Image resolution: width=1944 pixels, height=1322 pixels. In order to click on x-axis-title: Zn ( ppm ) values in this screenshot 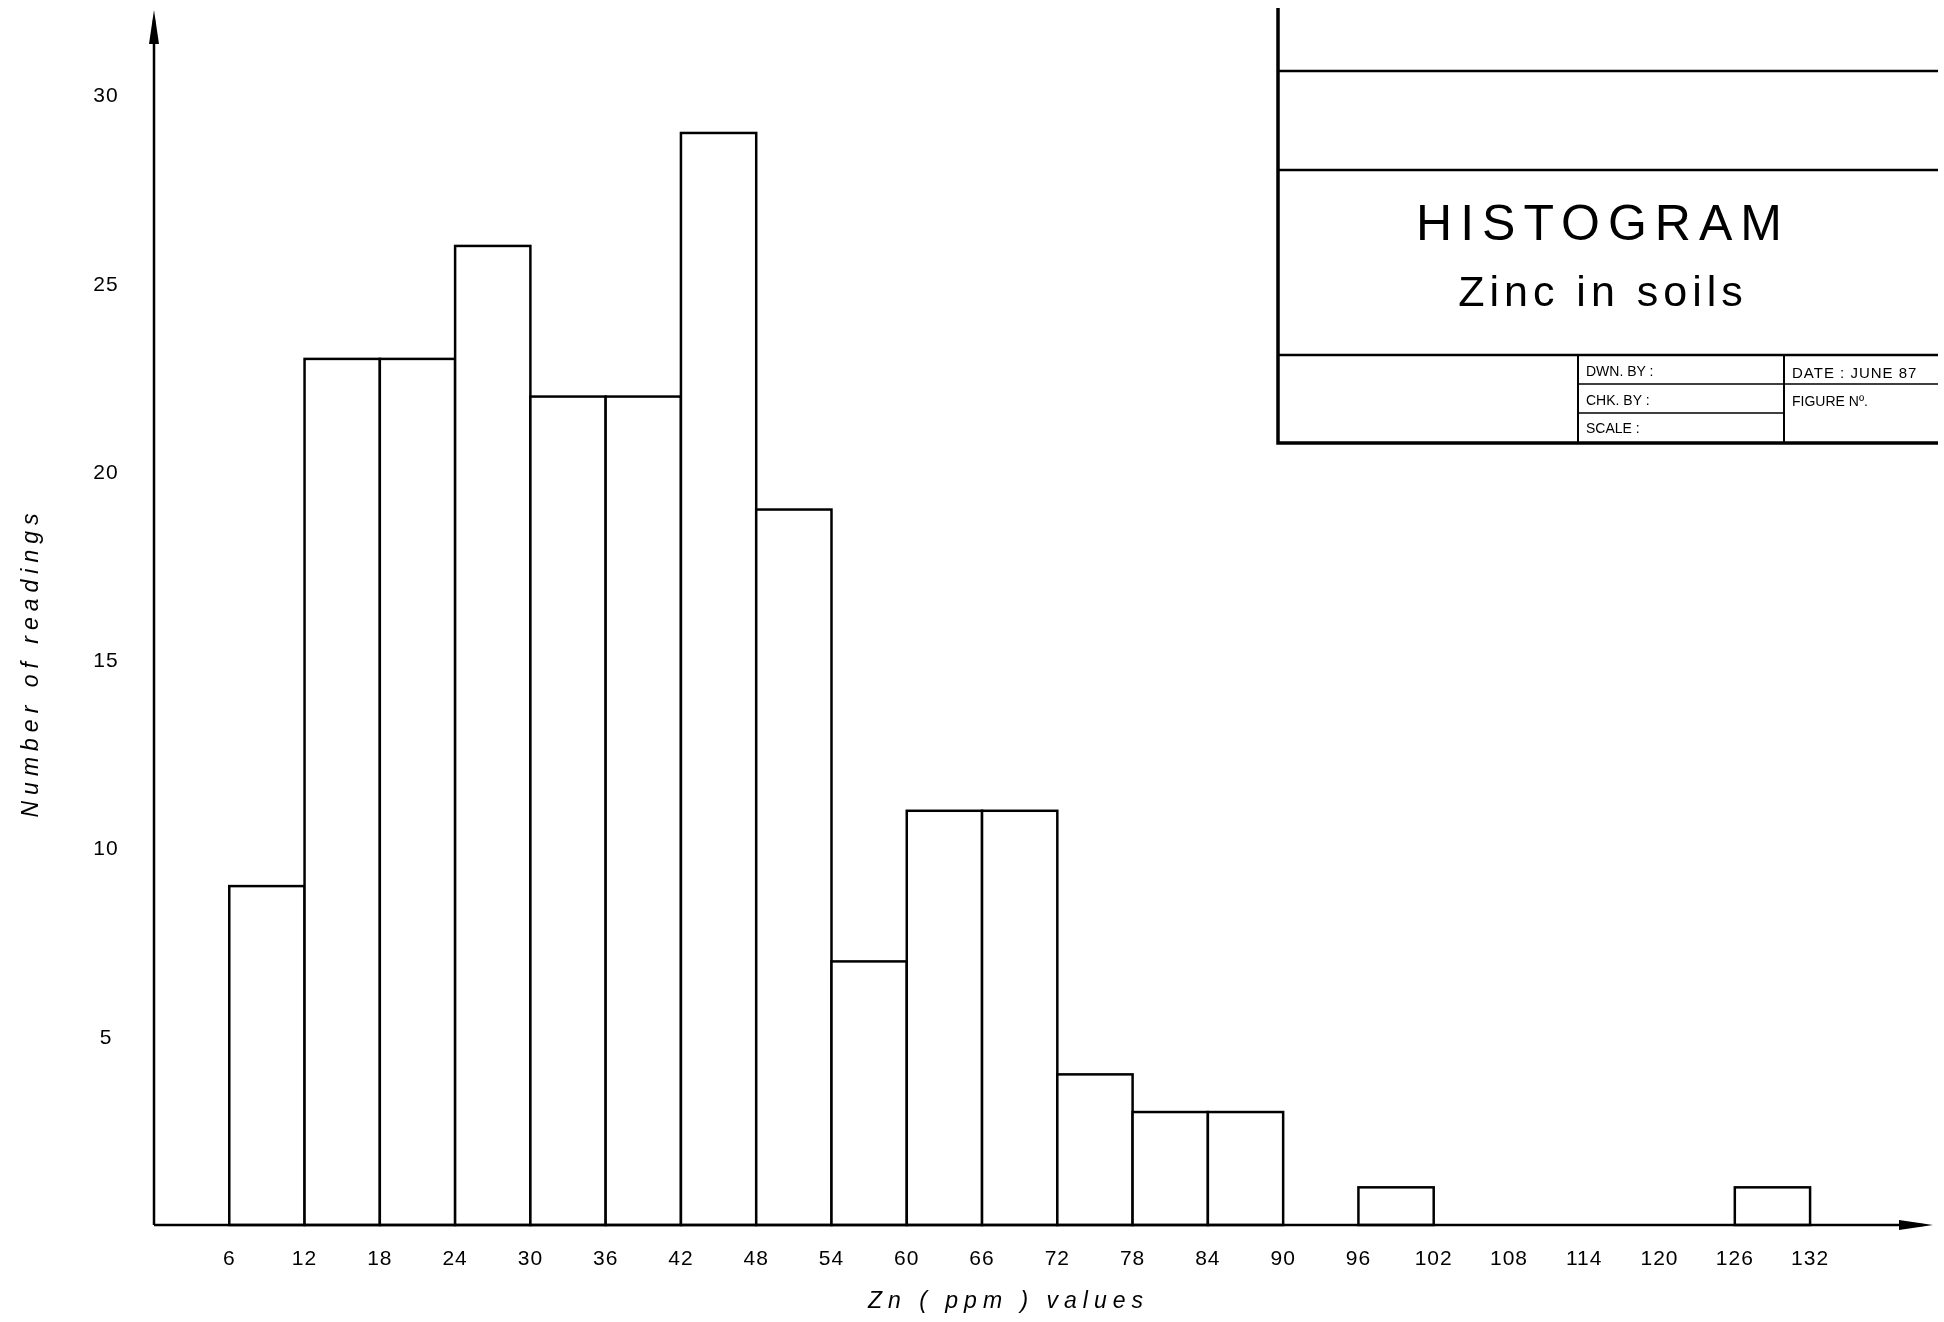, I will do `click(1008, 1300)`.